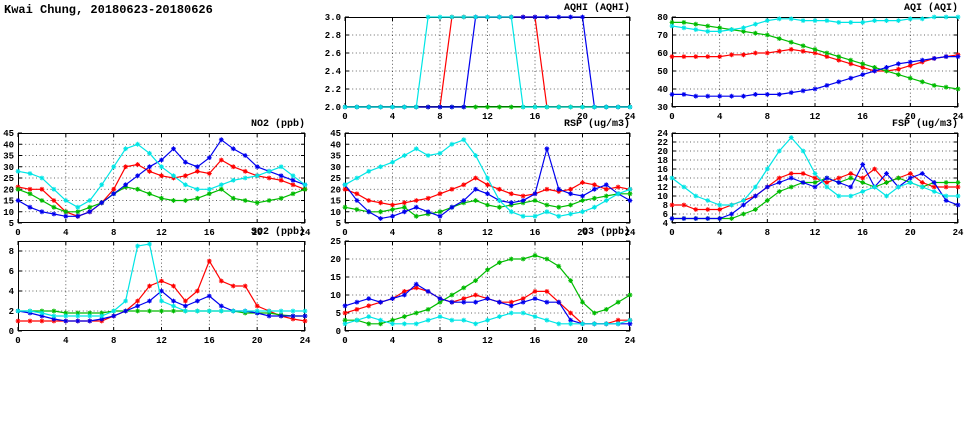 This screenshot has width=975, height=447. What do you see at coordinates (333, 18) in the screenshot?
I see `y-tick-label: 3.0` at bounding box center [333, 18].